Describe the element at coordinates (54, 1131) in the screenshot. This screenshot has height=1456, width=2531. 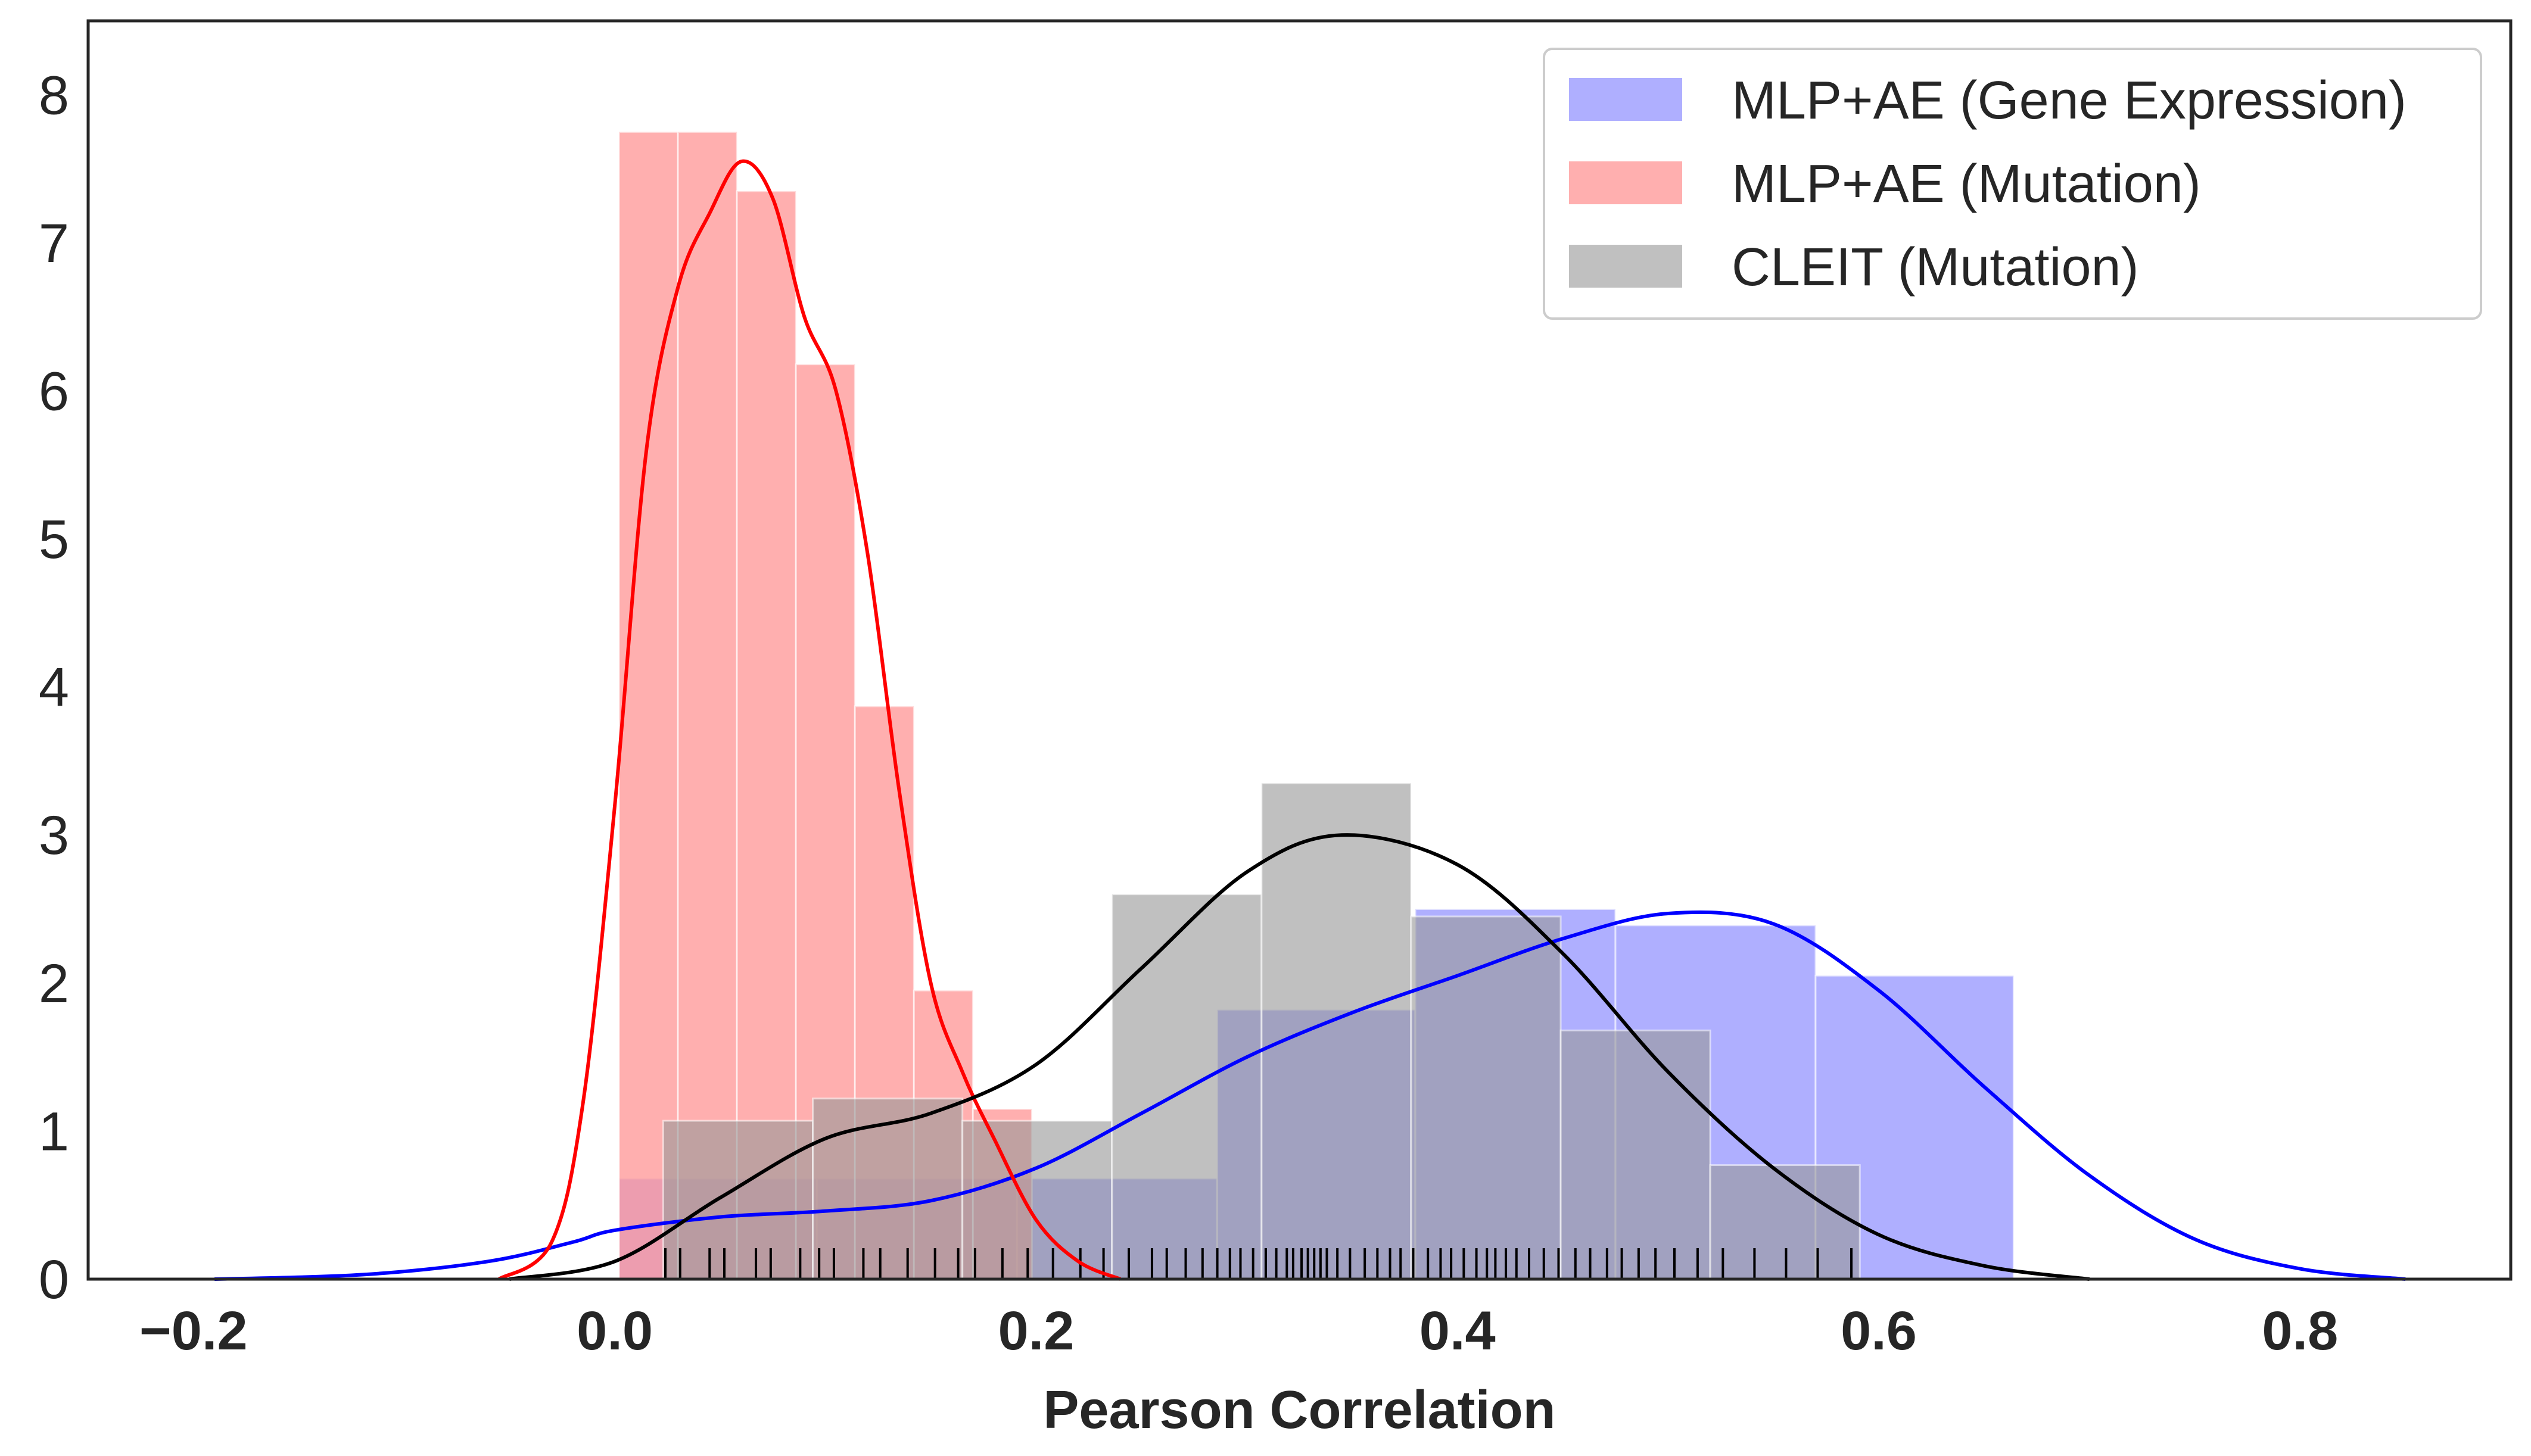
I see `y-tick-label-1: 1` at that location.